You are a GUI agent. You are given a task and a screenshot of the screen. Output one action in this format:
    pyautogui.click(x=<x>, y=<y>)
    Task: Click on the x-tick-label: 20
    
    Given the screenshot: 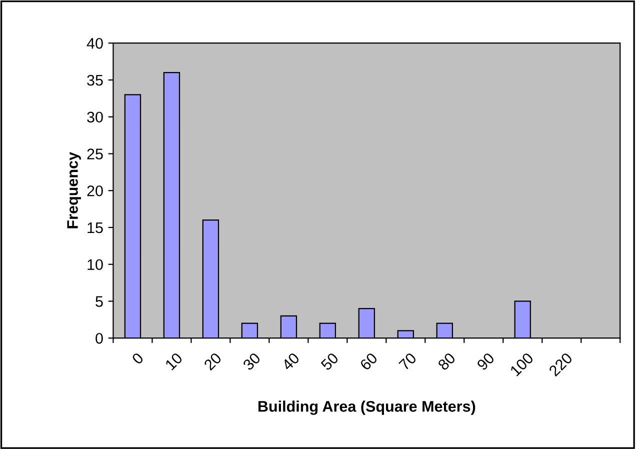 What is the action you would take?
    pyautogui.click(x=212, y=361)
    